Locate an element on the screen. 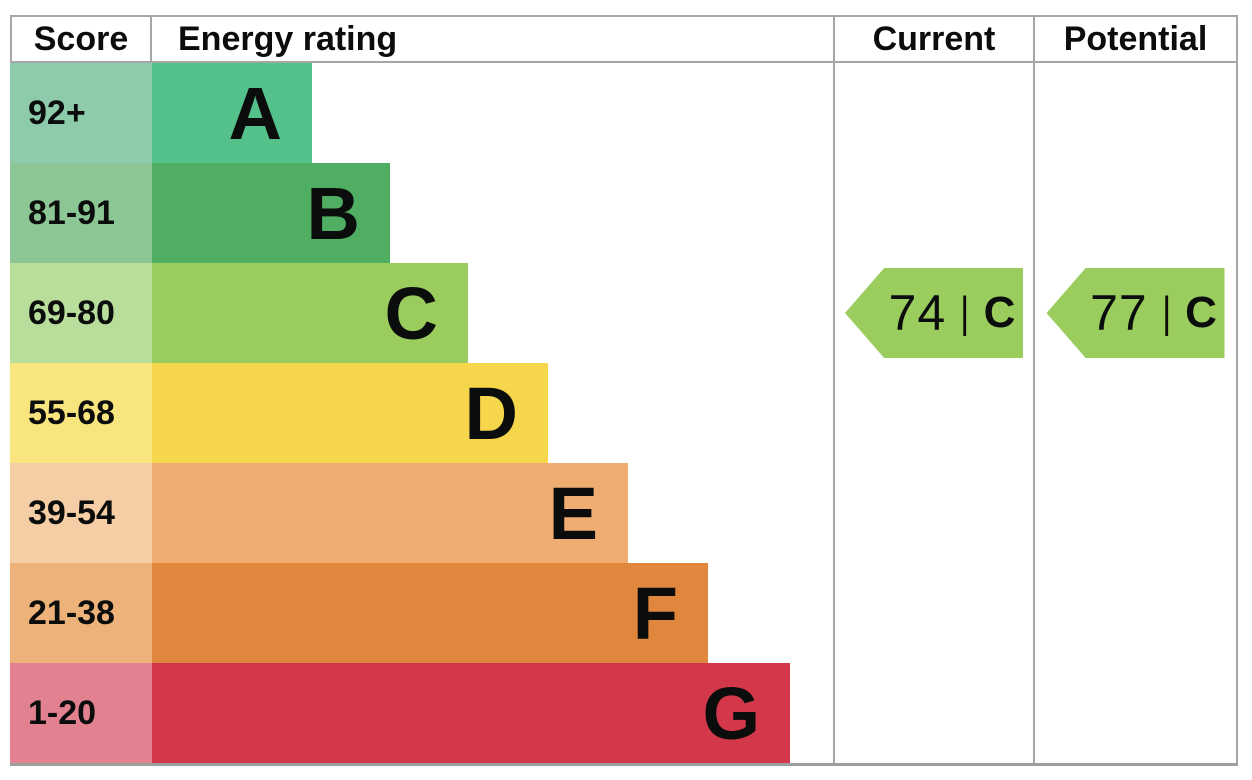 This screenshot has width=1252, height=780. score-range-d: 55-68 is located at coordinates (71, 412).